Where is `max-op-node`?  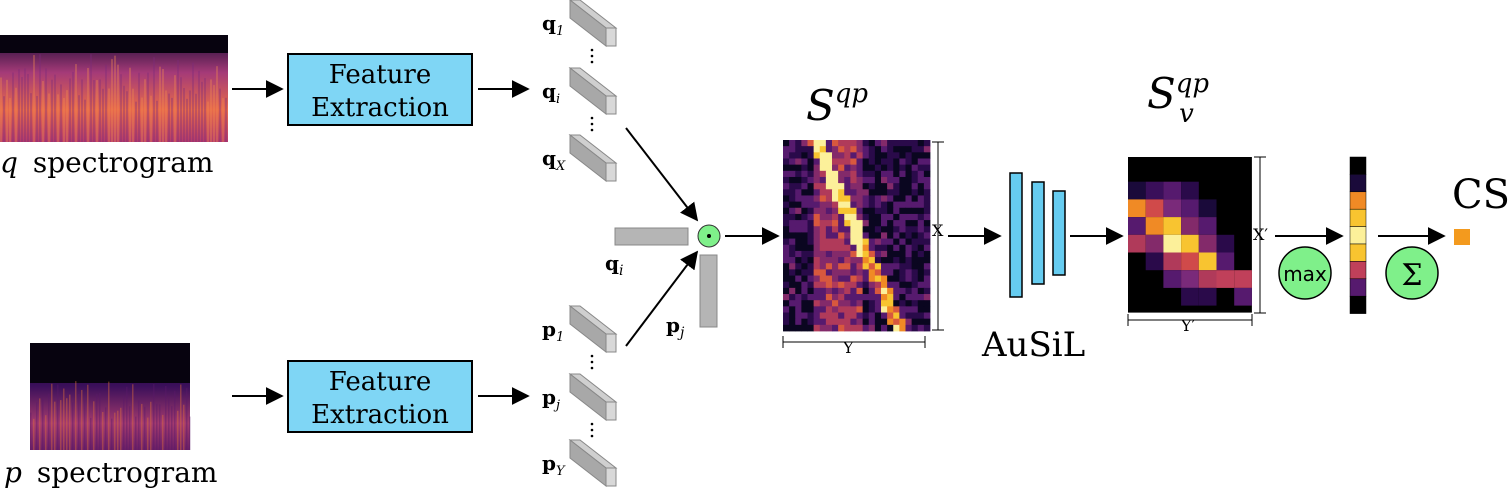 max-op-node is located at coordinates (1305, 273).